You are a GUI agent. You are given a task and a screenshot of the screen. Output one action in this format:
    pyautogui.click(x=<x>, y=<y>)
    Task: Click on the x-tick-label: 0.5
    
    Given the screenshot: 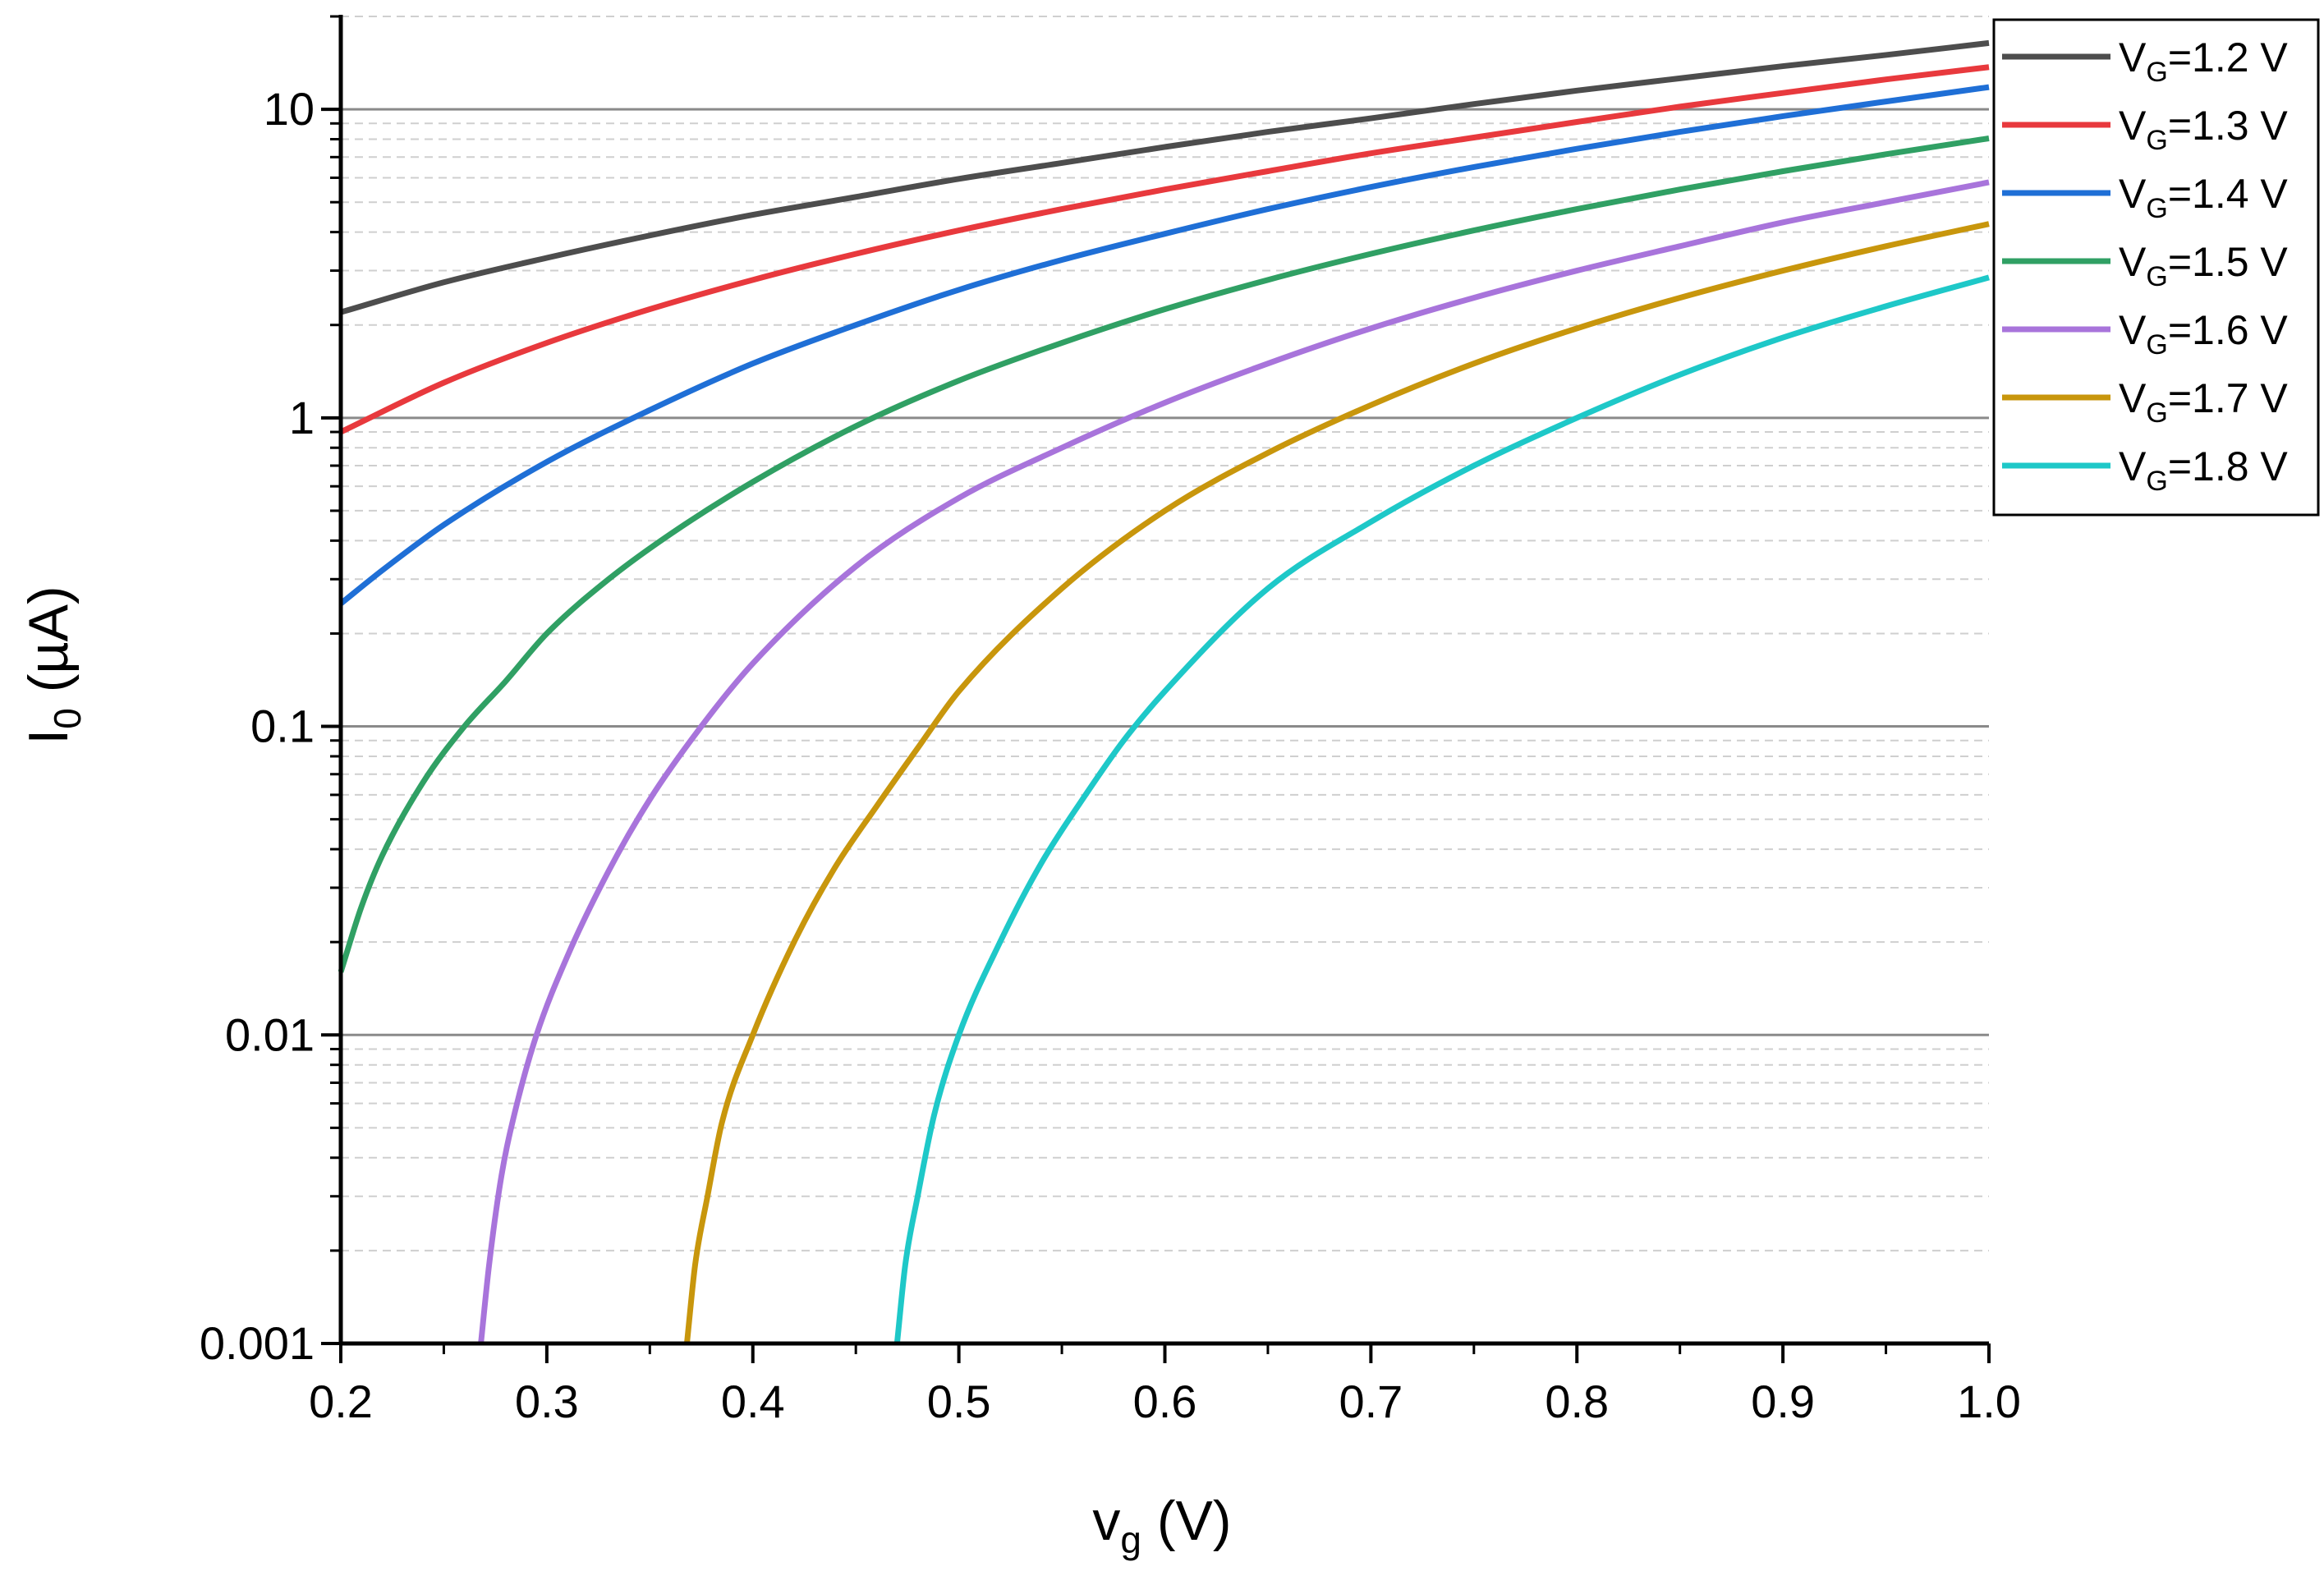 What is the action you would take?
    pyautogui.click(x=959, y=1402)
    